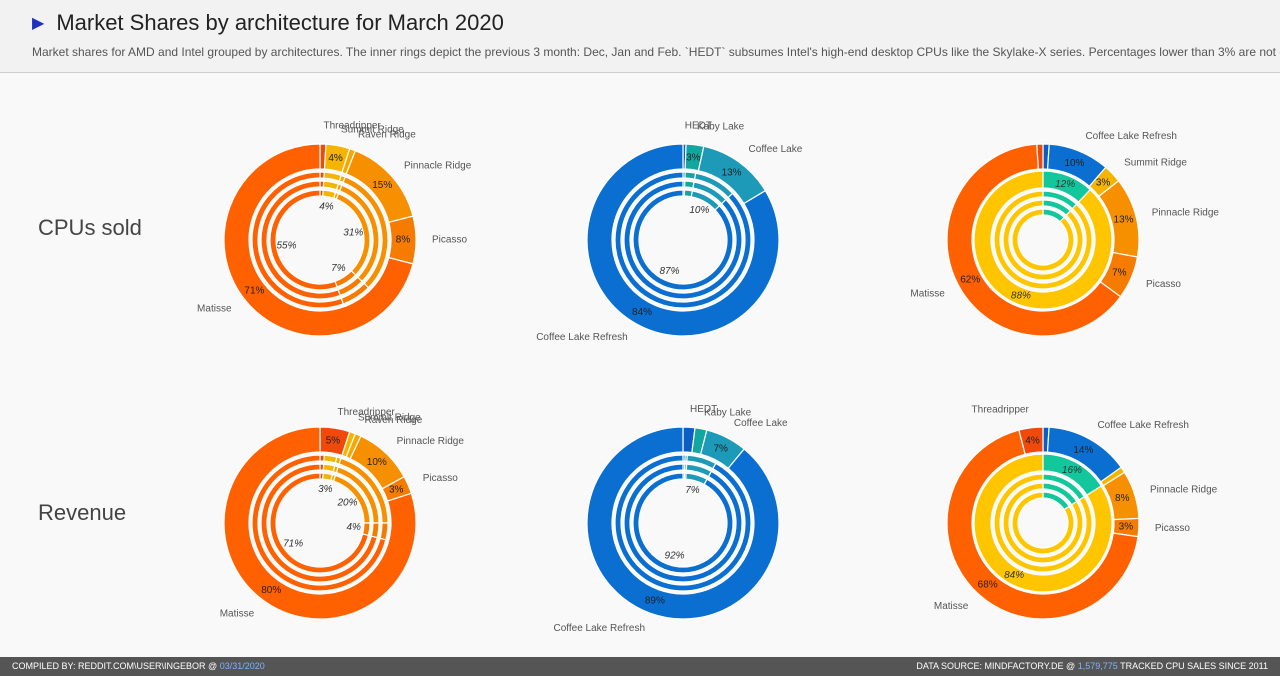 Image resolution: width=1280 pixels, height=676 pixels. I want to click on outer-slice-threadripper, so click(1031, 441).